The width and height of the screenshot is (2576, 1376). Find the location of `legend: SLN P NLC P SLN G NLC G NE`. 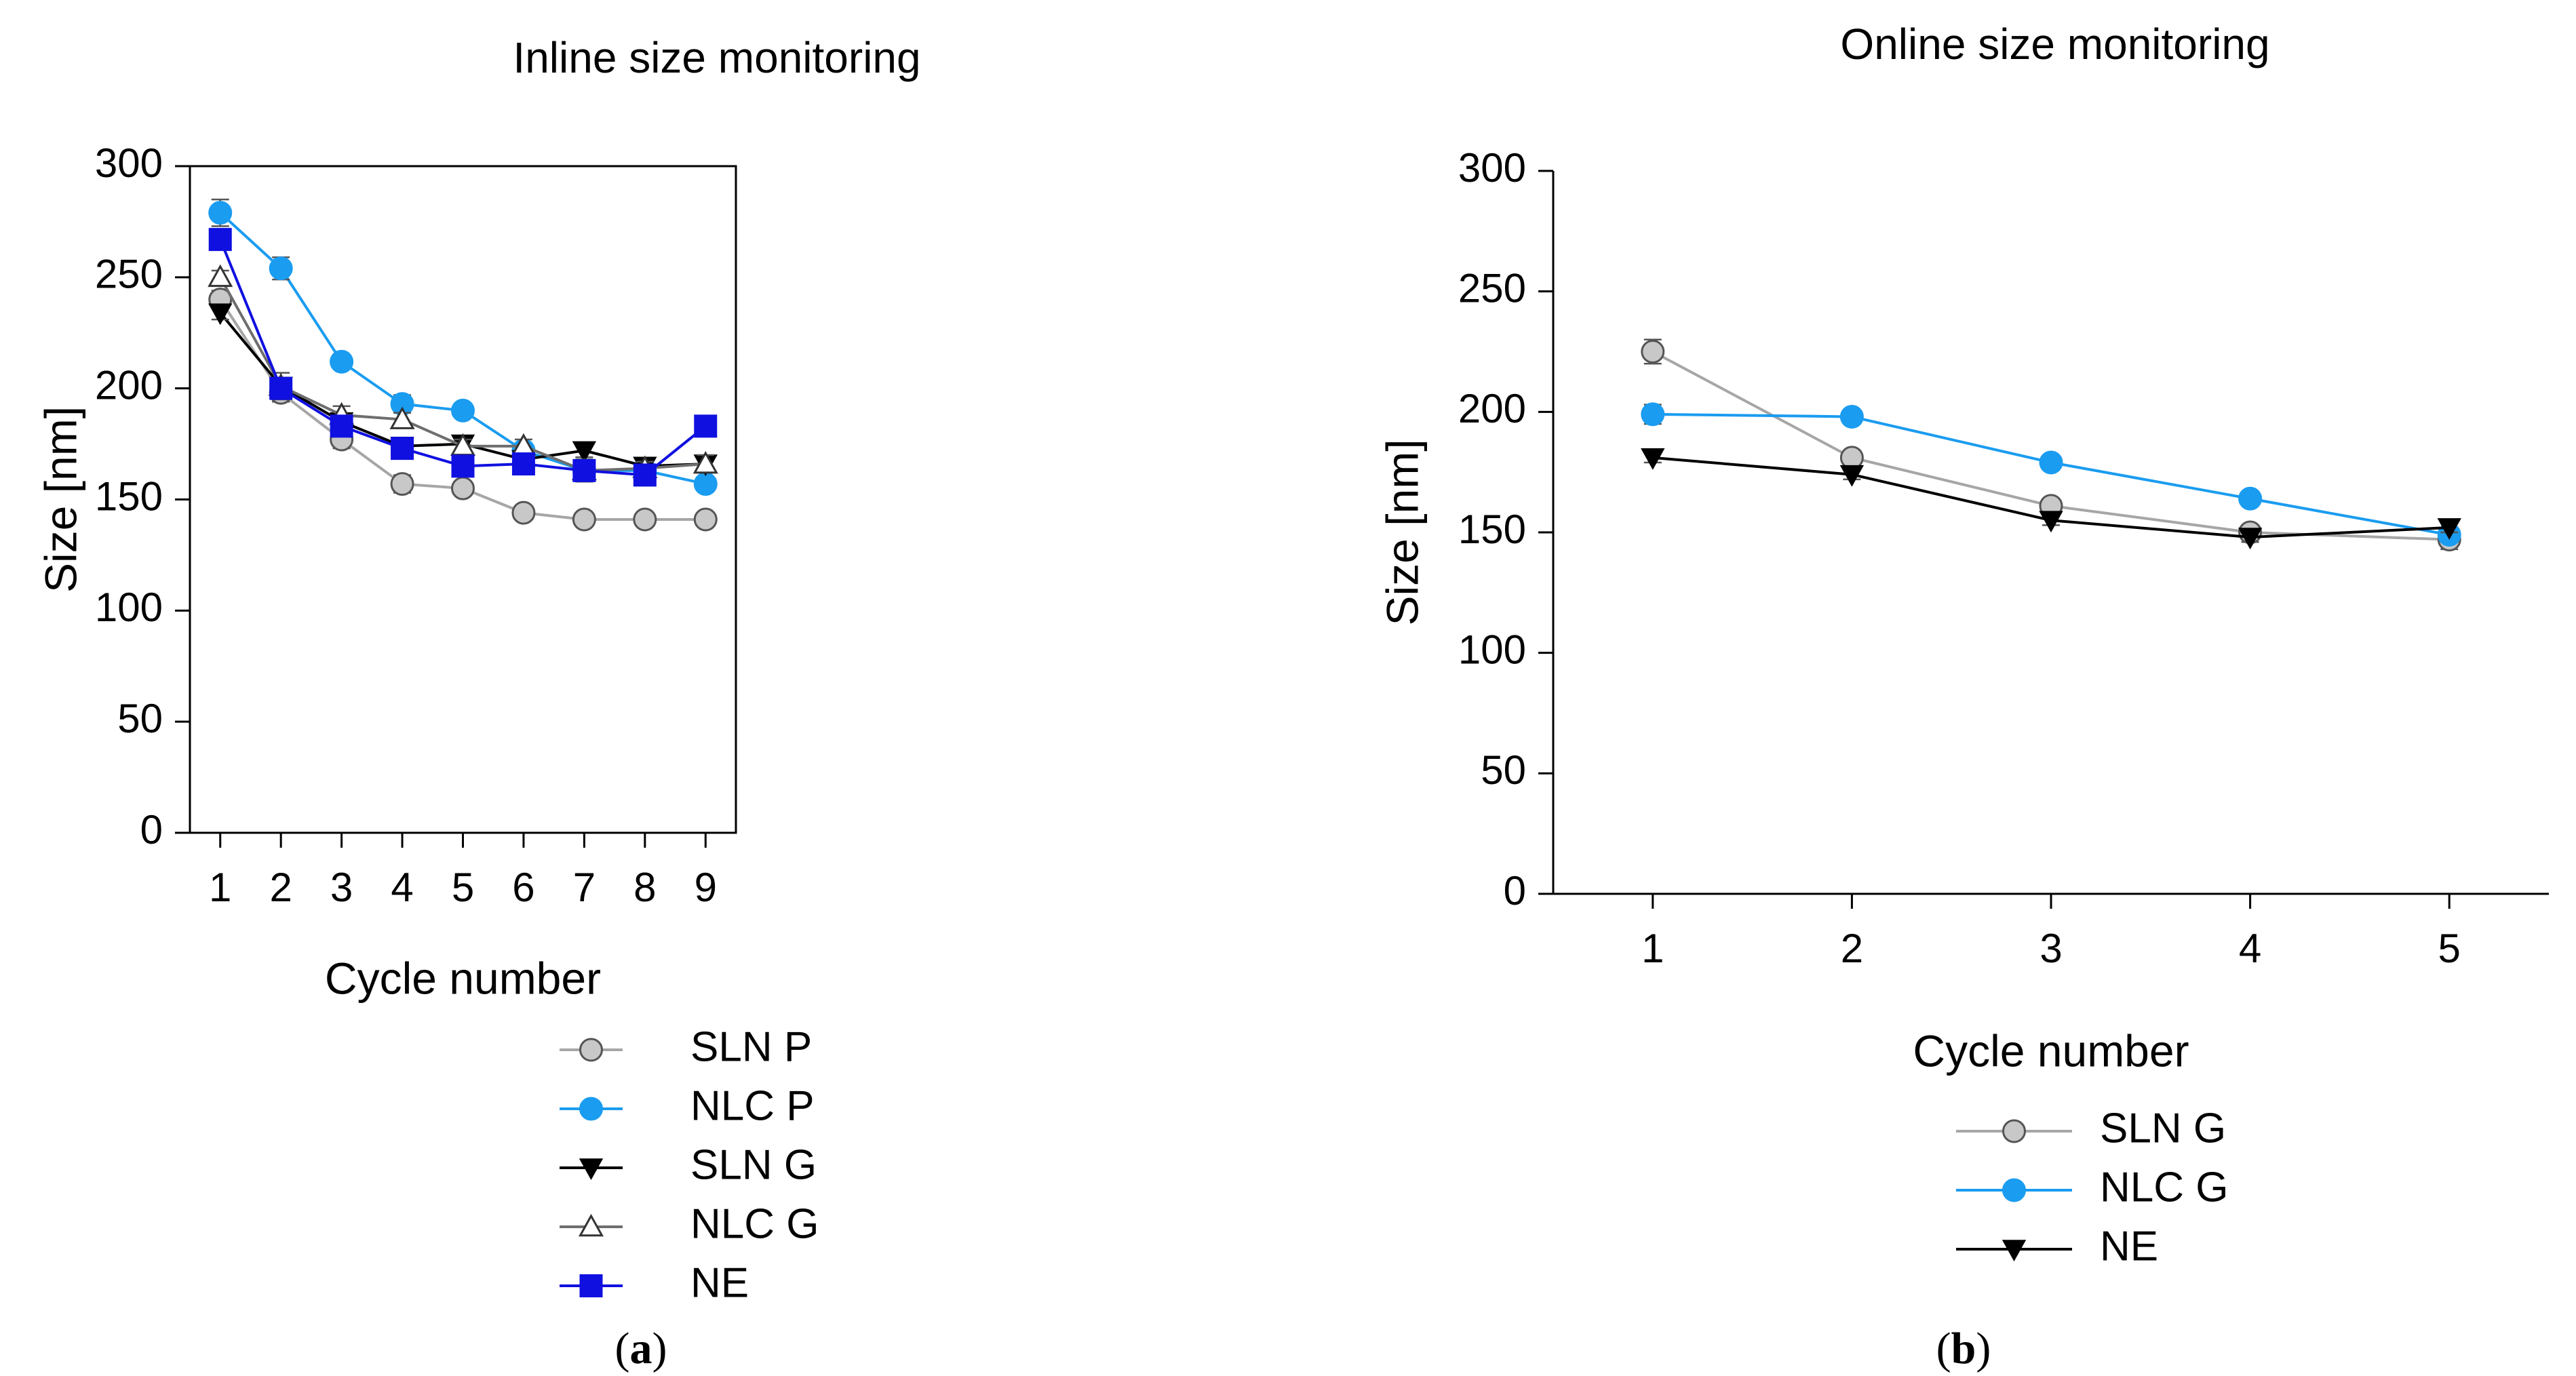

legend: SLN P NLC P SLN G NLC G NE is located at coordinates (689, 1164).